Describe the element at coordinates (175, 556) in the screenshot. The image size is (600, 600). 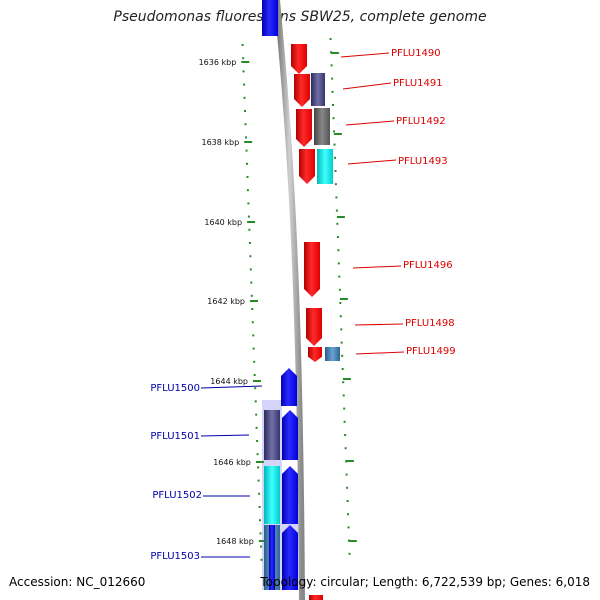
I see `gene-label-reverse: PFLU1503` at that location.